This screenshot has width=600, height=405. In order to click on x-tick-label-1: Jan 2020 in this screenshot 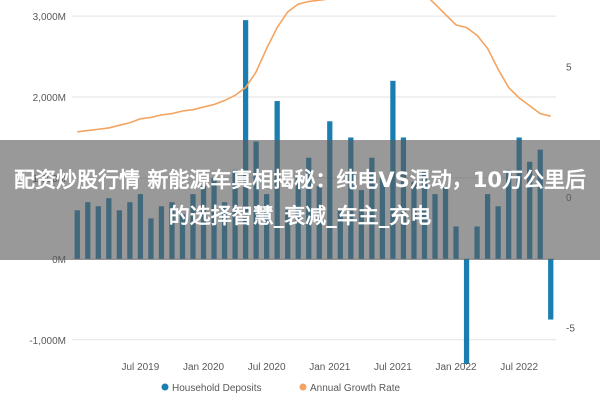, I will do `click(204, 367)`.